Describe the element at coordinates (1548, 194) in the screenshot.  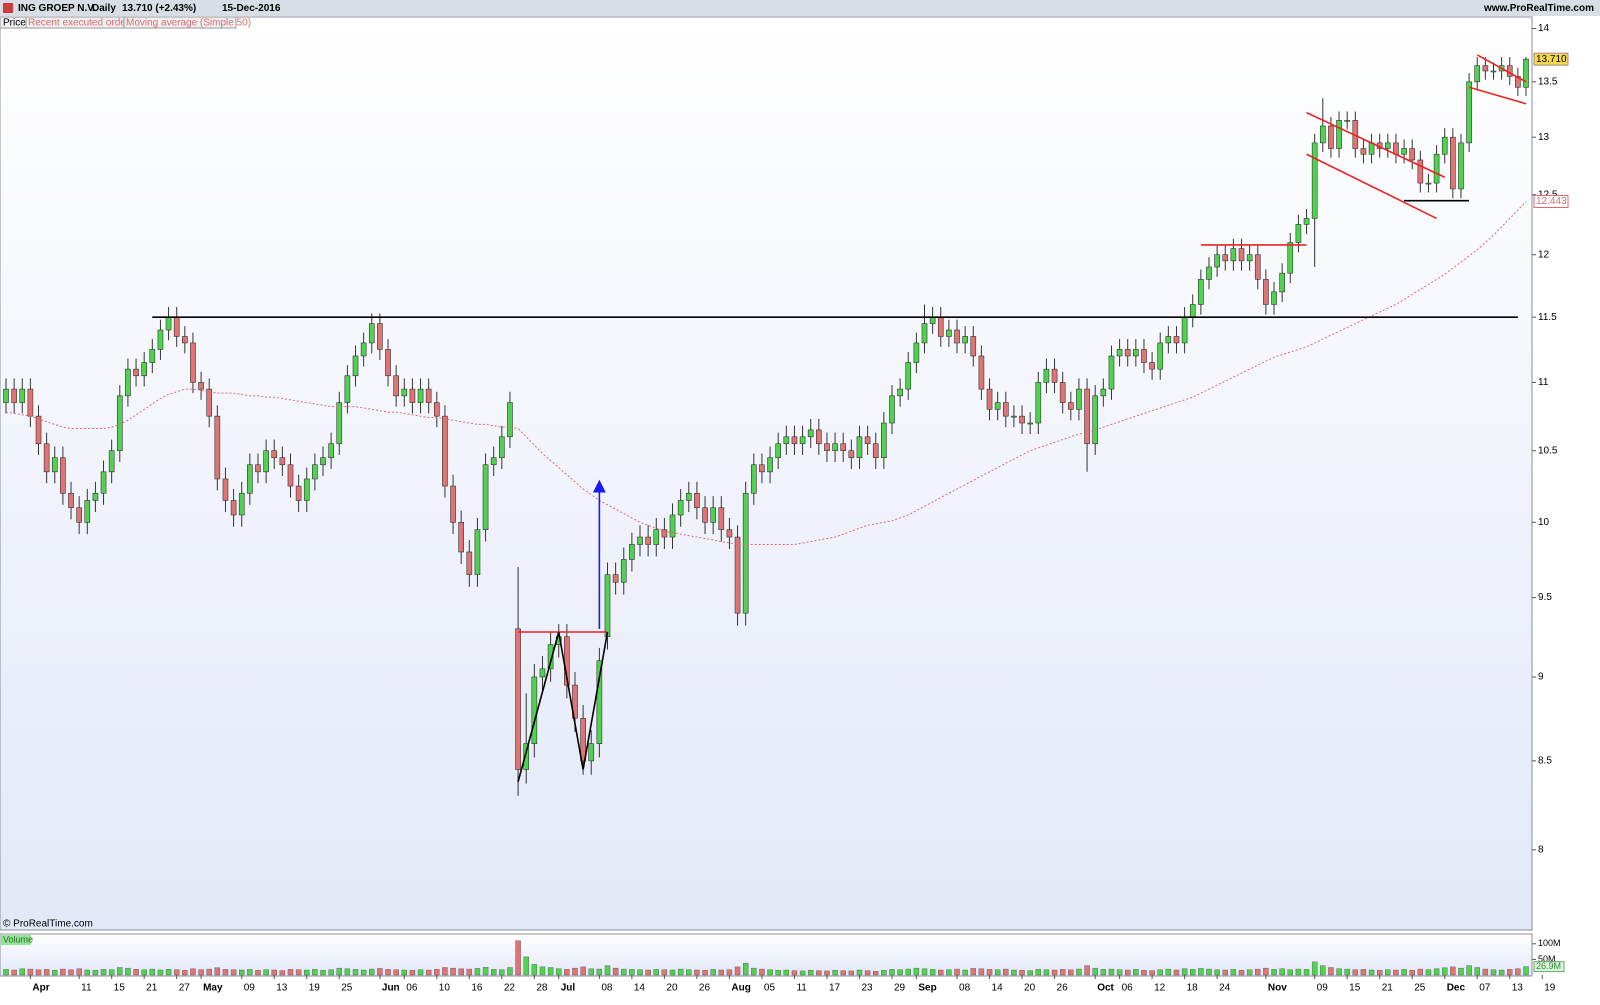
I see `y-tick-label: 12.5` at that location.